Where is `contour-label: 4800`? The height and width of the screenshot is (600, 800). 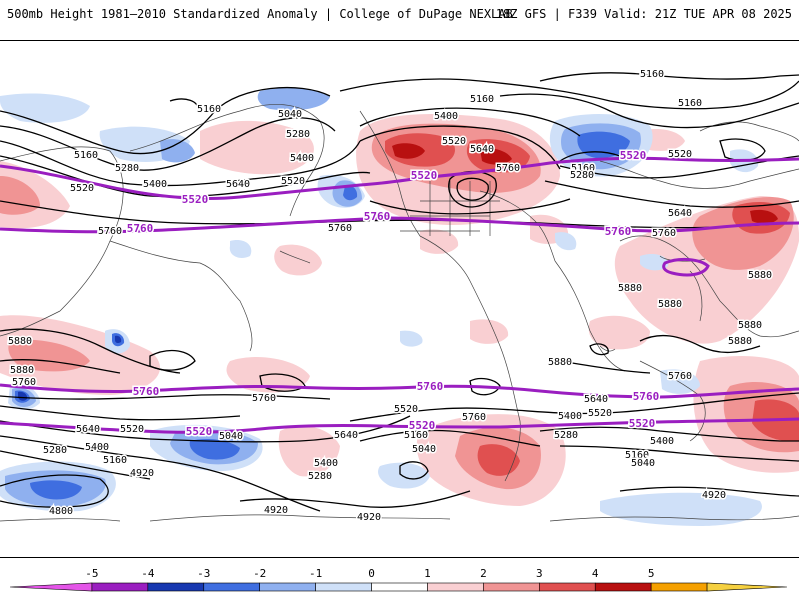 contour-label: 4800 is located at coordinates (61, 511).